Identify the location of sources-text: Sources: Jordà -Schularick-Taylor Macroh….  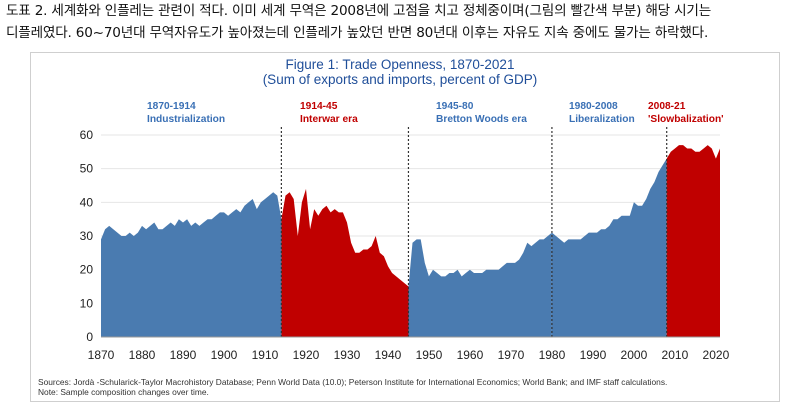
(353, 382).